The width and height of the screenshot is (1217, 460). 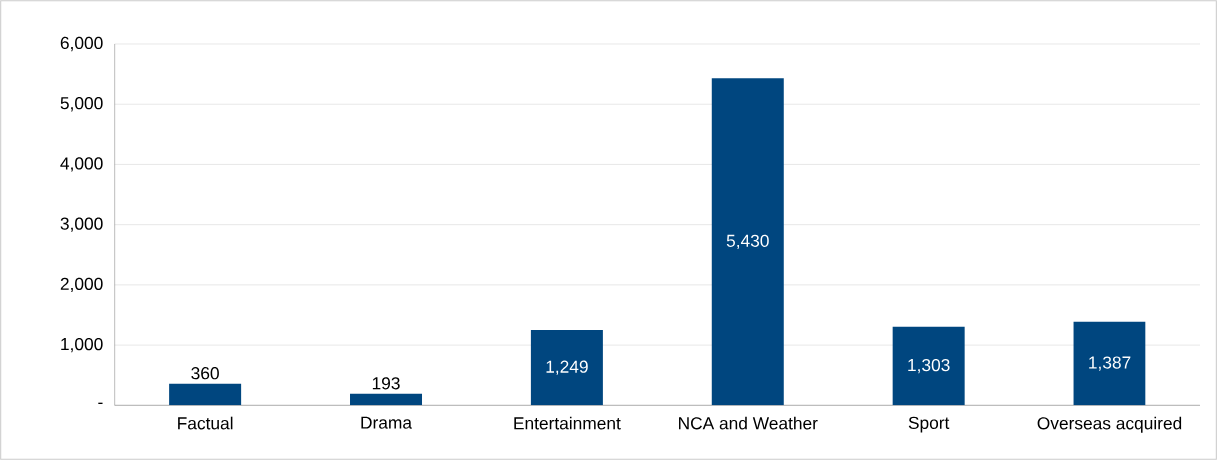 I want to click on y-tick-label: 6,000, so click(x=81, y=44).